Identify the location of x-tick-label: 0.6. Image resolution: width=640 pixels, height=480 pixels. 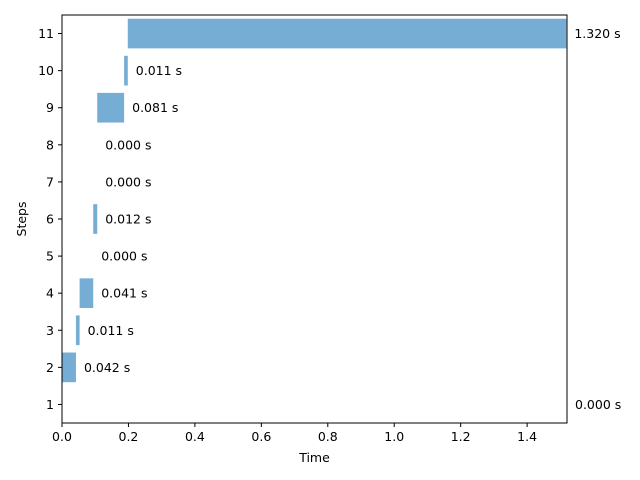
(261, 436).